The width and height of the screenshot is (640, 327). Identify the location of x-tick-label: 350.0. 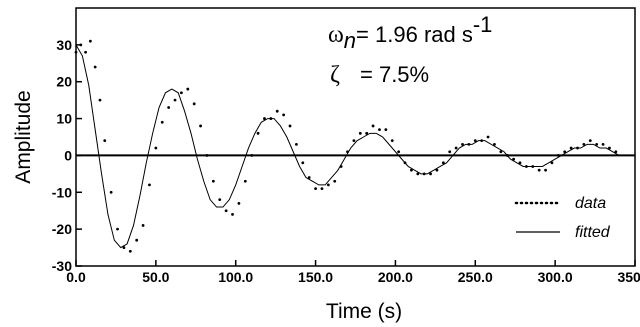
(628, 277).